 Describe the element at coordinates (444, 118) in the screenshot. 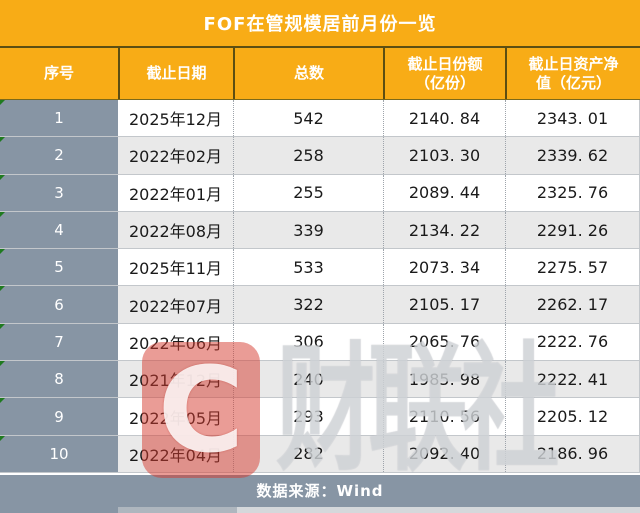

I see `share-cell: 2140. 84` at that location.